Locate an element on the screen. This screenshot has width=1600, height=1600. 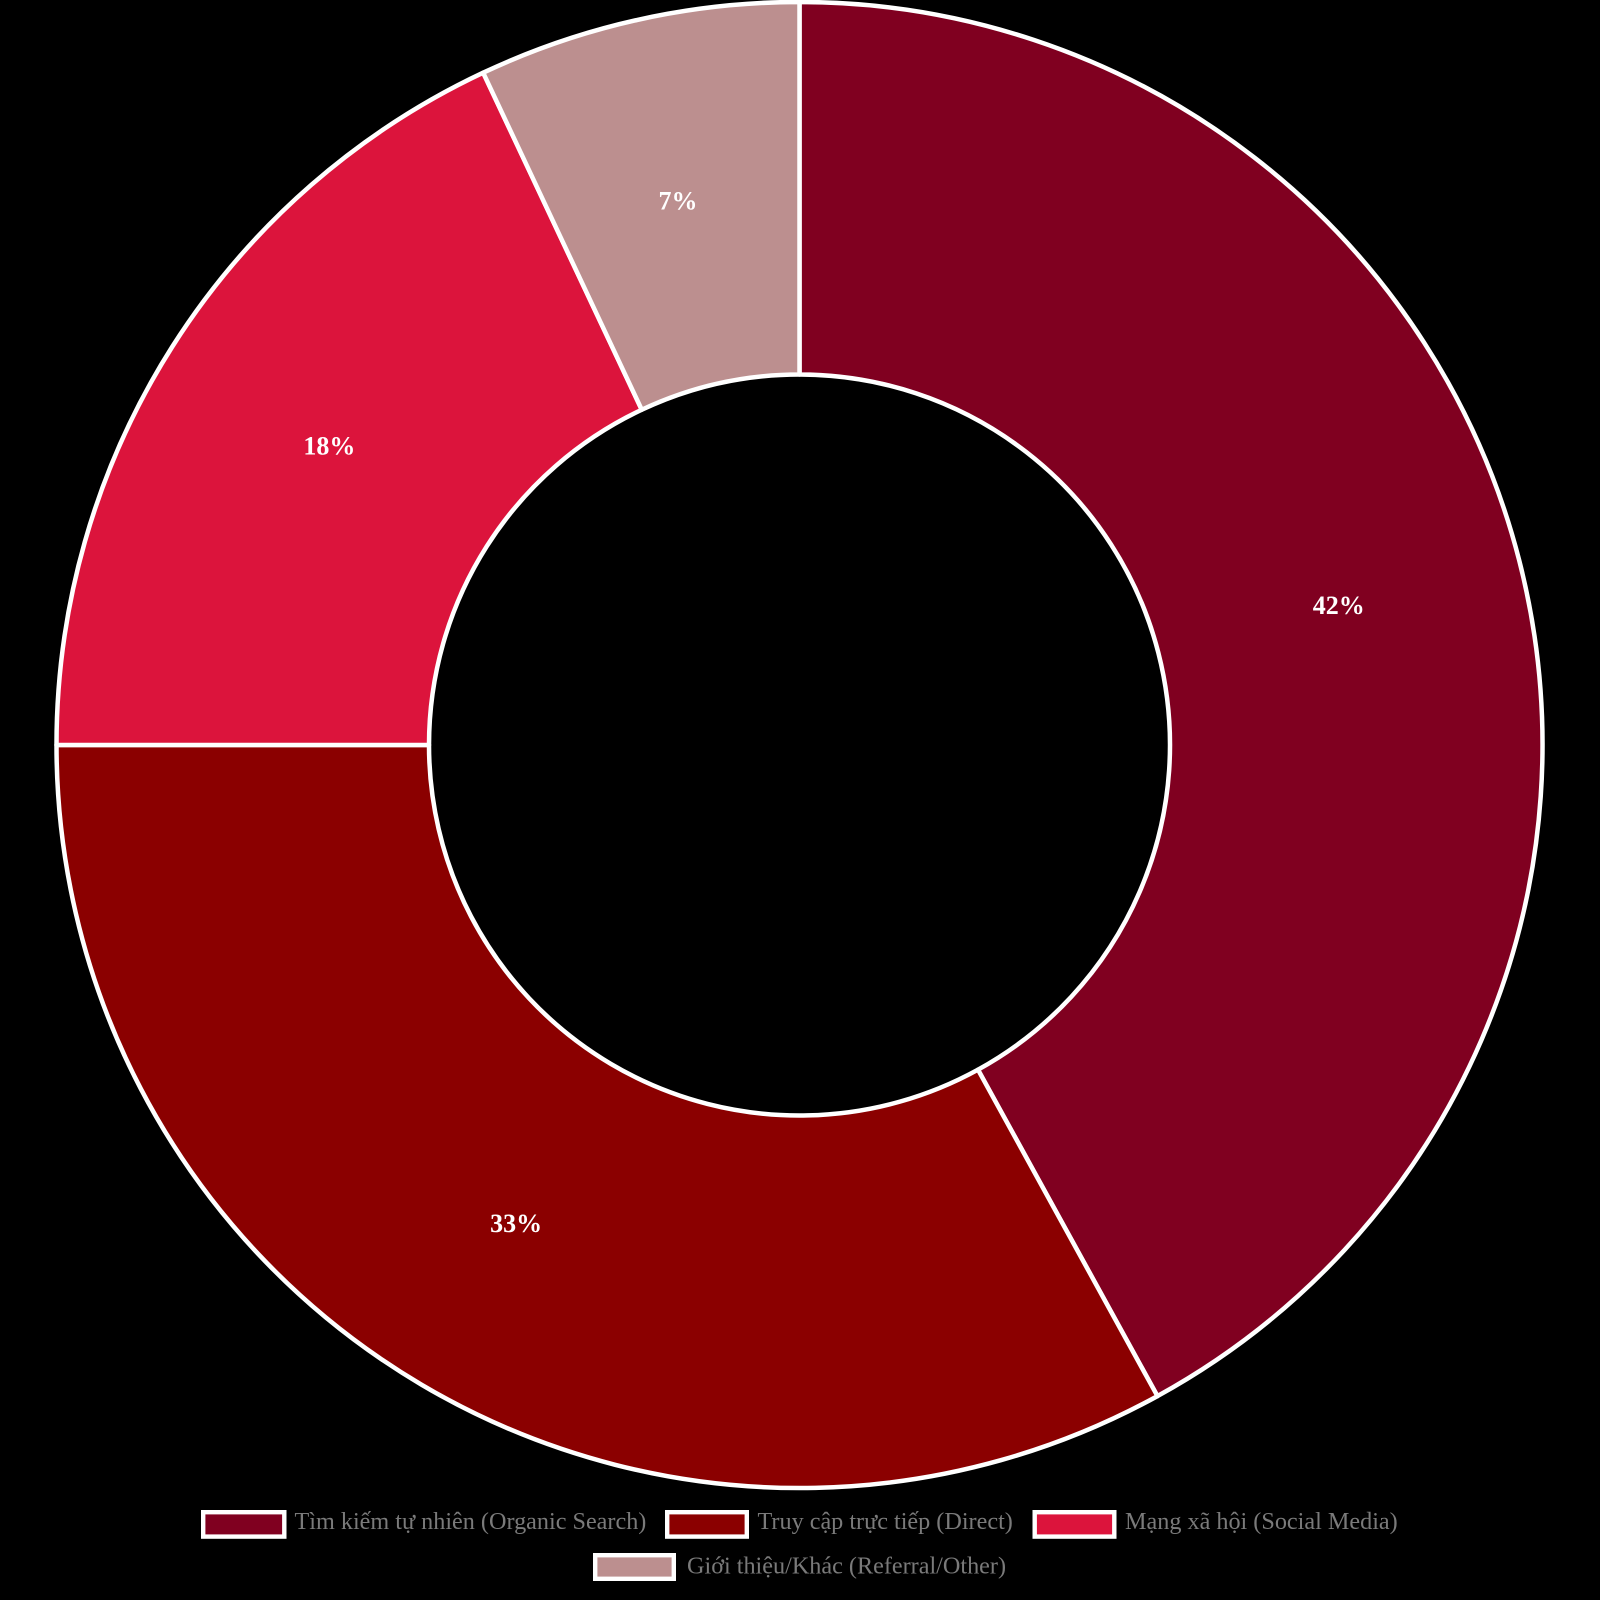
svg-text: 7% is located at coordinates (678, 200).